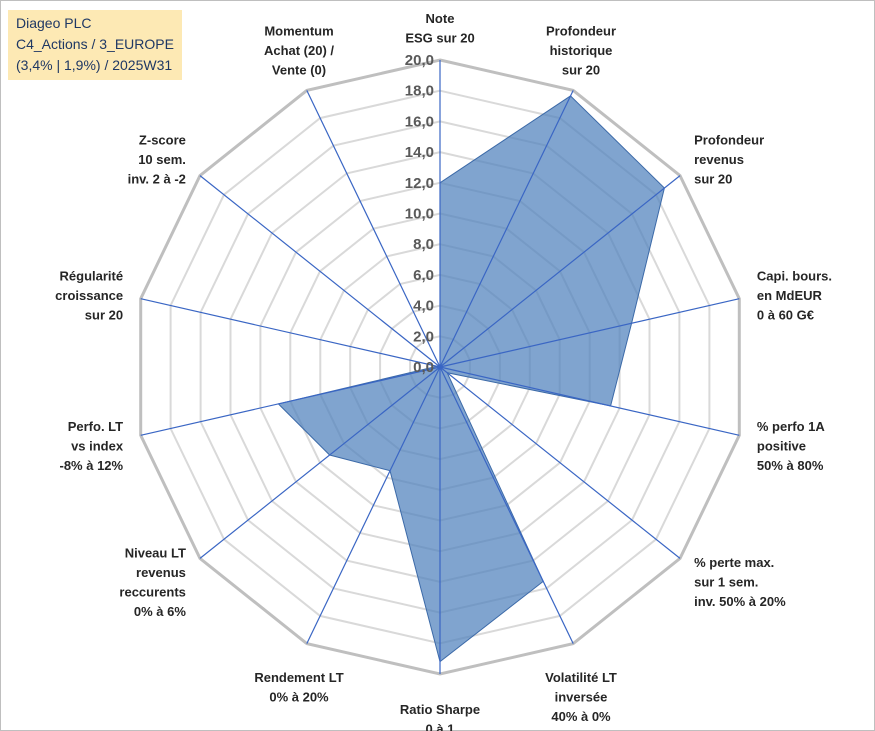 This screenshot has height=731, width=875. What do you see at coordinates (419, 121) in the screenshot?
I see `tick-label: 16,0` at bounding box center [419, 121].